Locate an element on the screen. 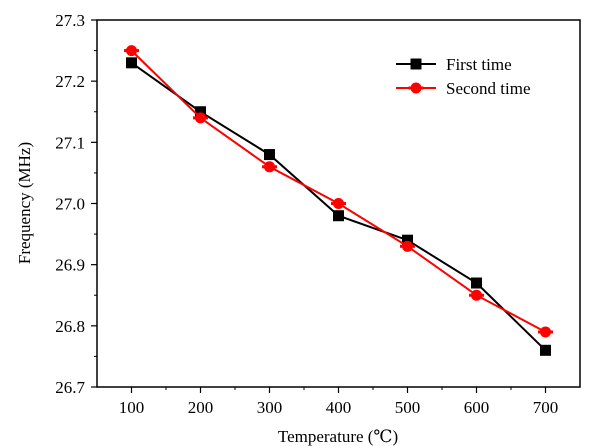 The image size is (589, 446). y-tick-label: 27.0 is located at coordinates (70, 204).